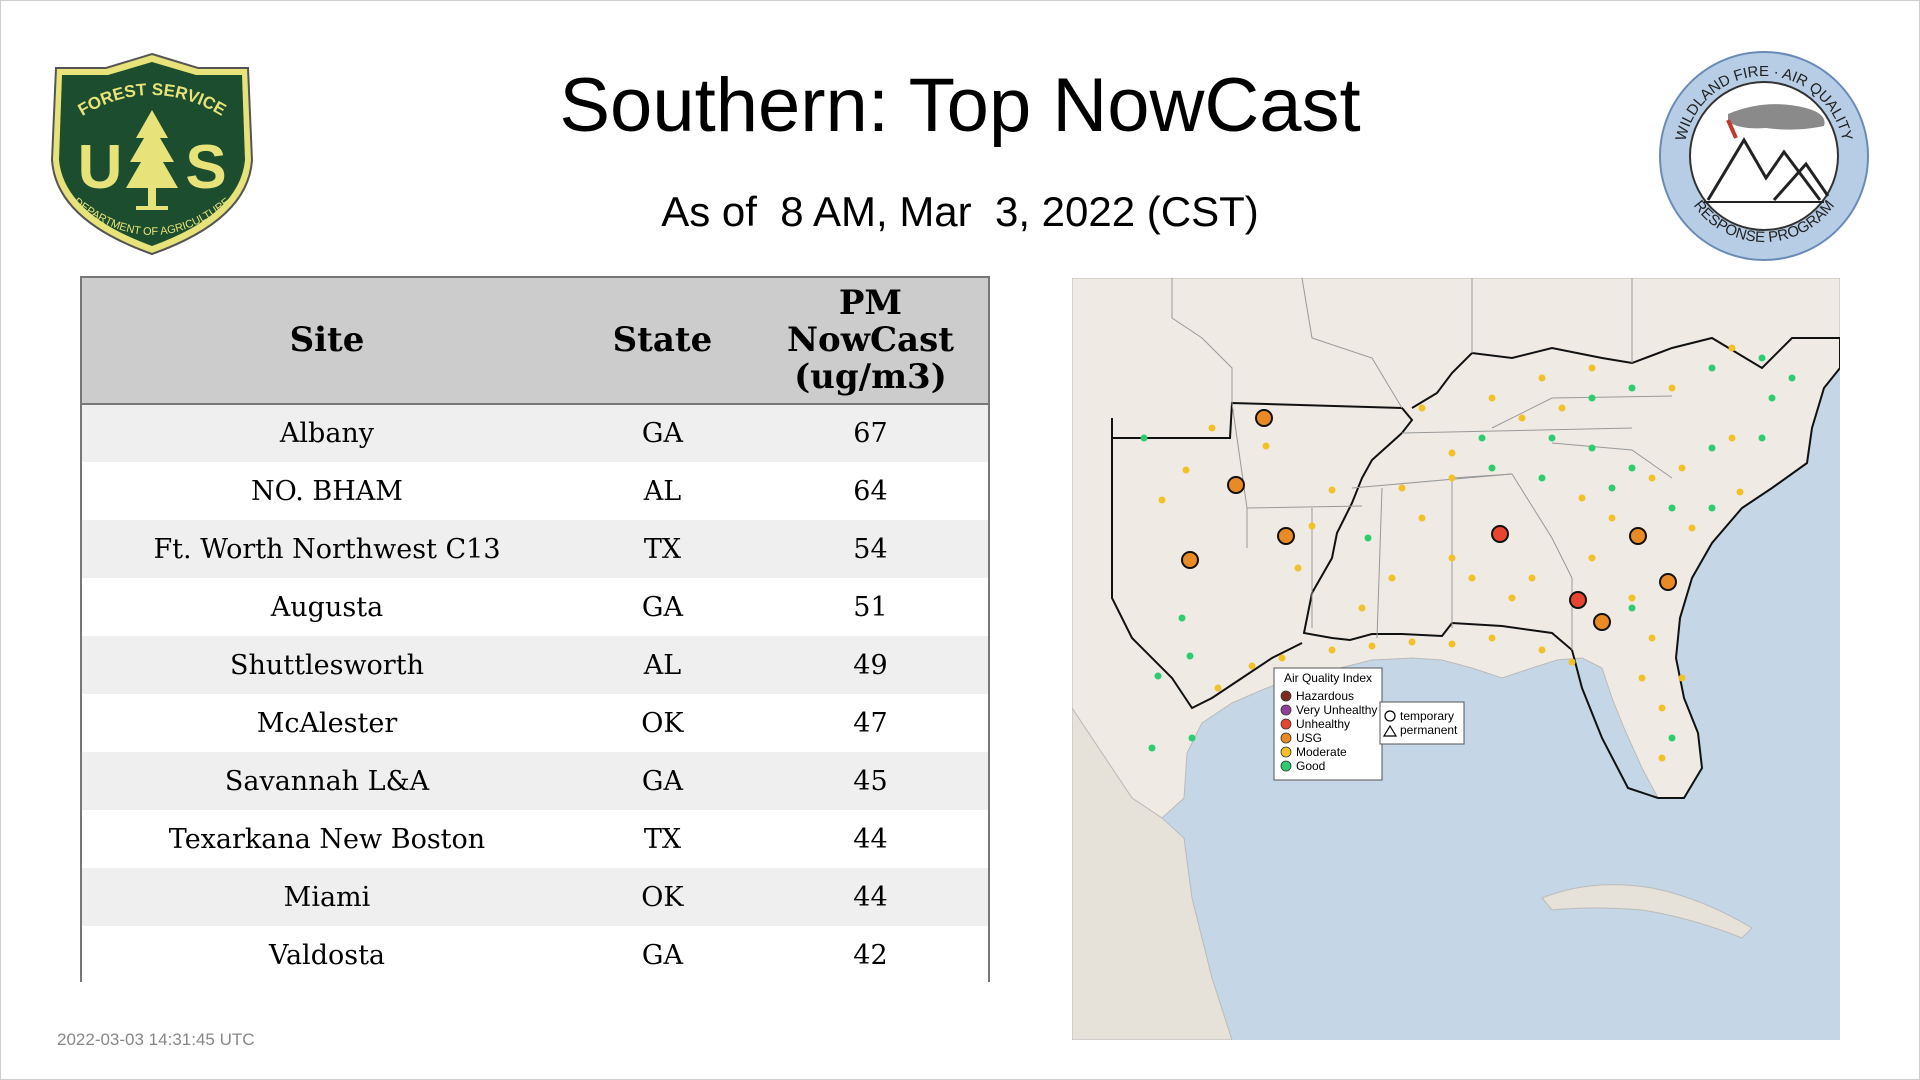  I want to click on footer-timestamp: 2022-03-03 14:31:45 UTC, so click(156, 1039).